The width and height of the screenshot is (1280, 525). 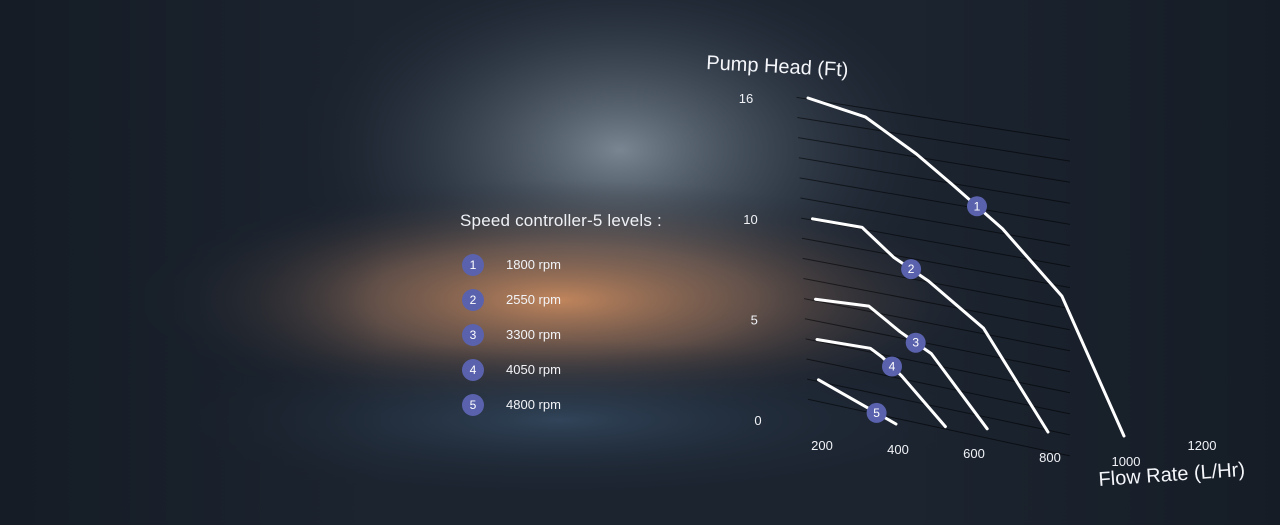 What do you see at coordinates (822, 445) in the screenshot?
I see `x-tick-label: 200` at bounding box center [822, 445].